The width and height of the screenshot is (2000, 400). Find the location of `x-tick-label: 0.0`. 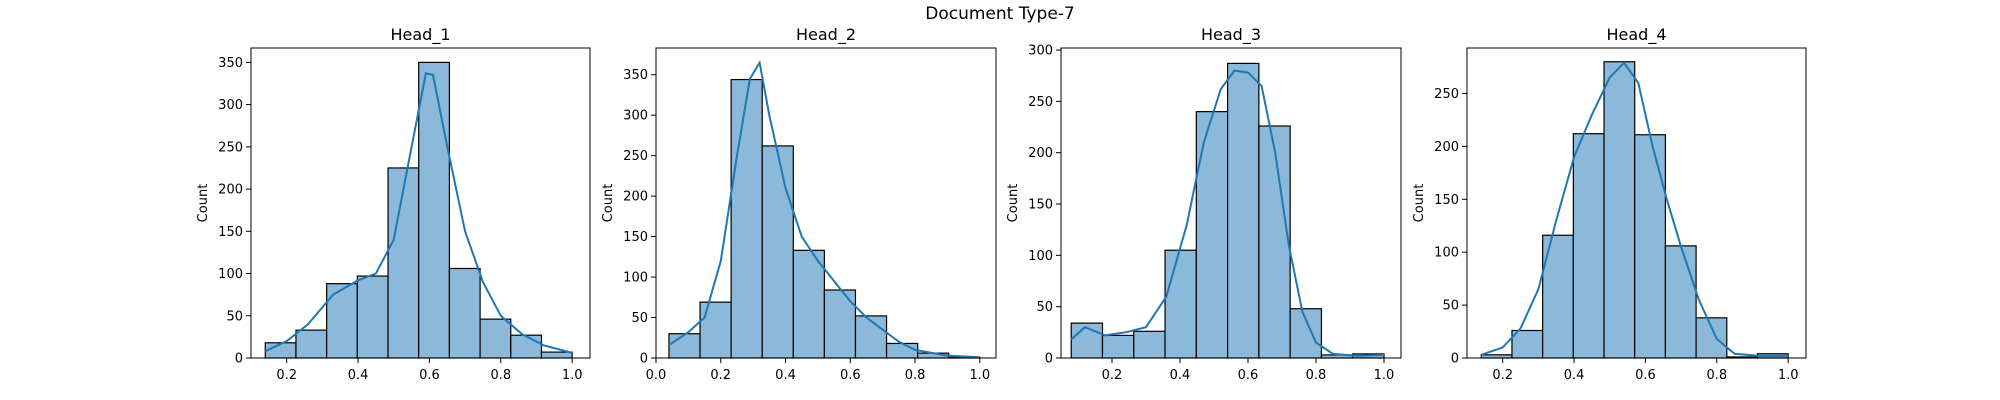

x-tick-label: 0.0 is located at coordinates (656, 375).